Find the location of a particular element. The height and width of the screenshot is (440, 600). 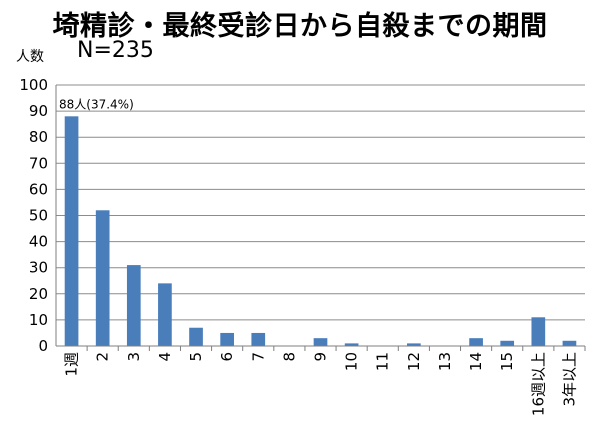

x-tick-label: 8 is located at coordinates (289, 357).